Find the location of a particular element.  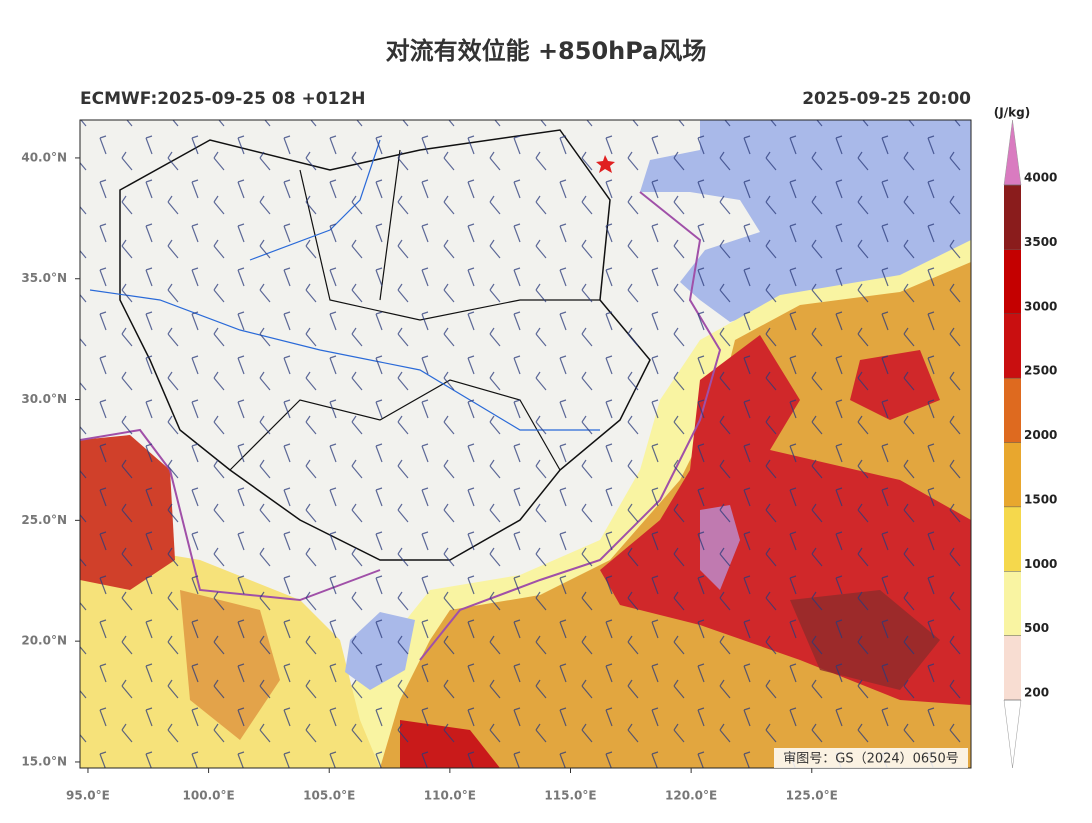

colorbar-unit: (J/kg) is located at coordinates (1012, 113).